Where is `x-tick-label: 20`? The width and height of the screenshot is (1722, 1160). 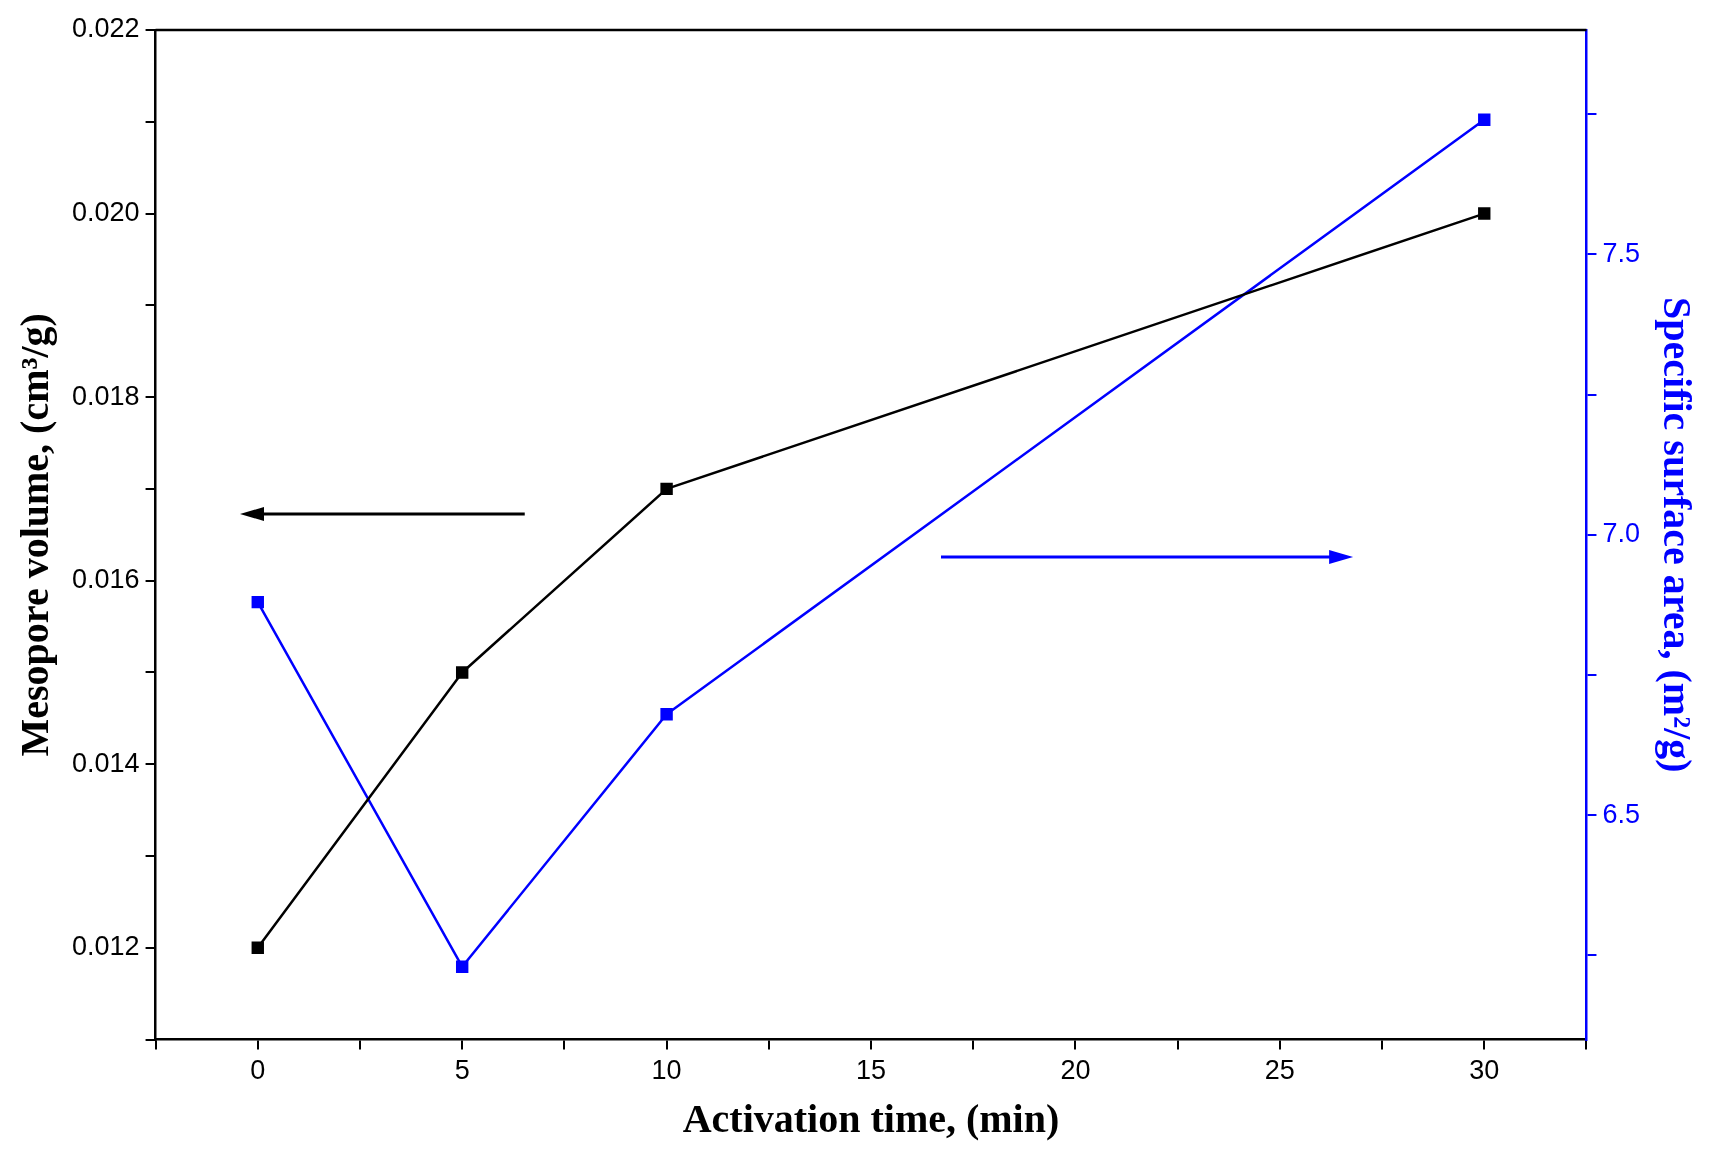
x-tick-label: 20 is located at coordinates (1075, 1070).